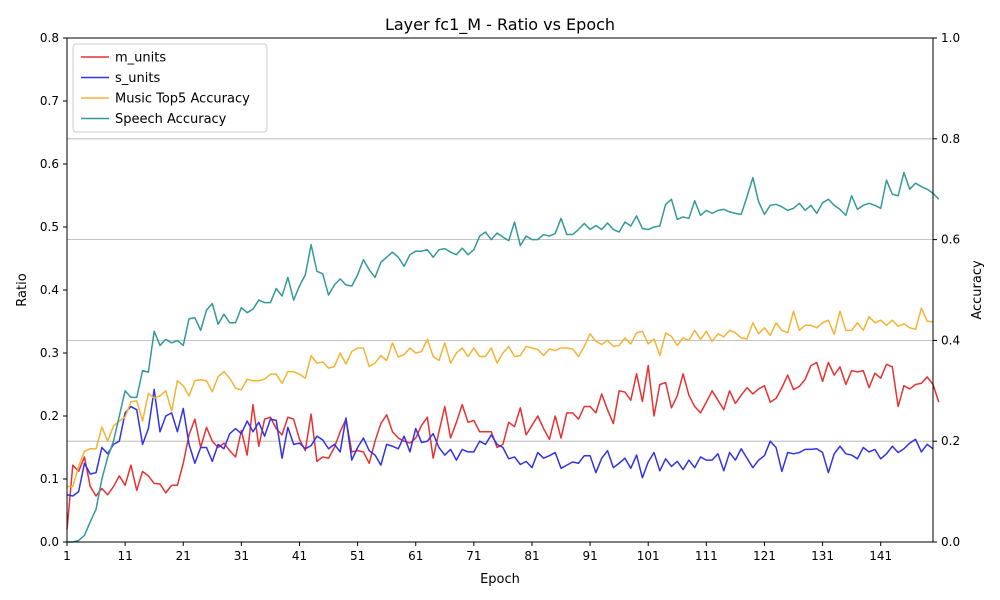  What do you see at coordinates (357, 556) in the screenshot?
I see `x-tick-label: 51` at bounding box center [357, 556].